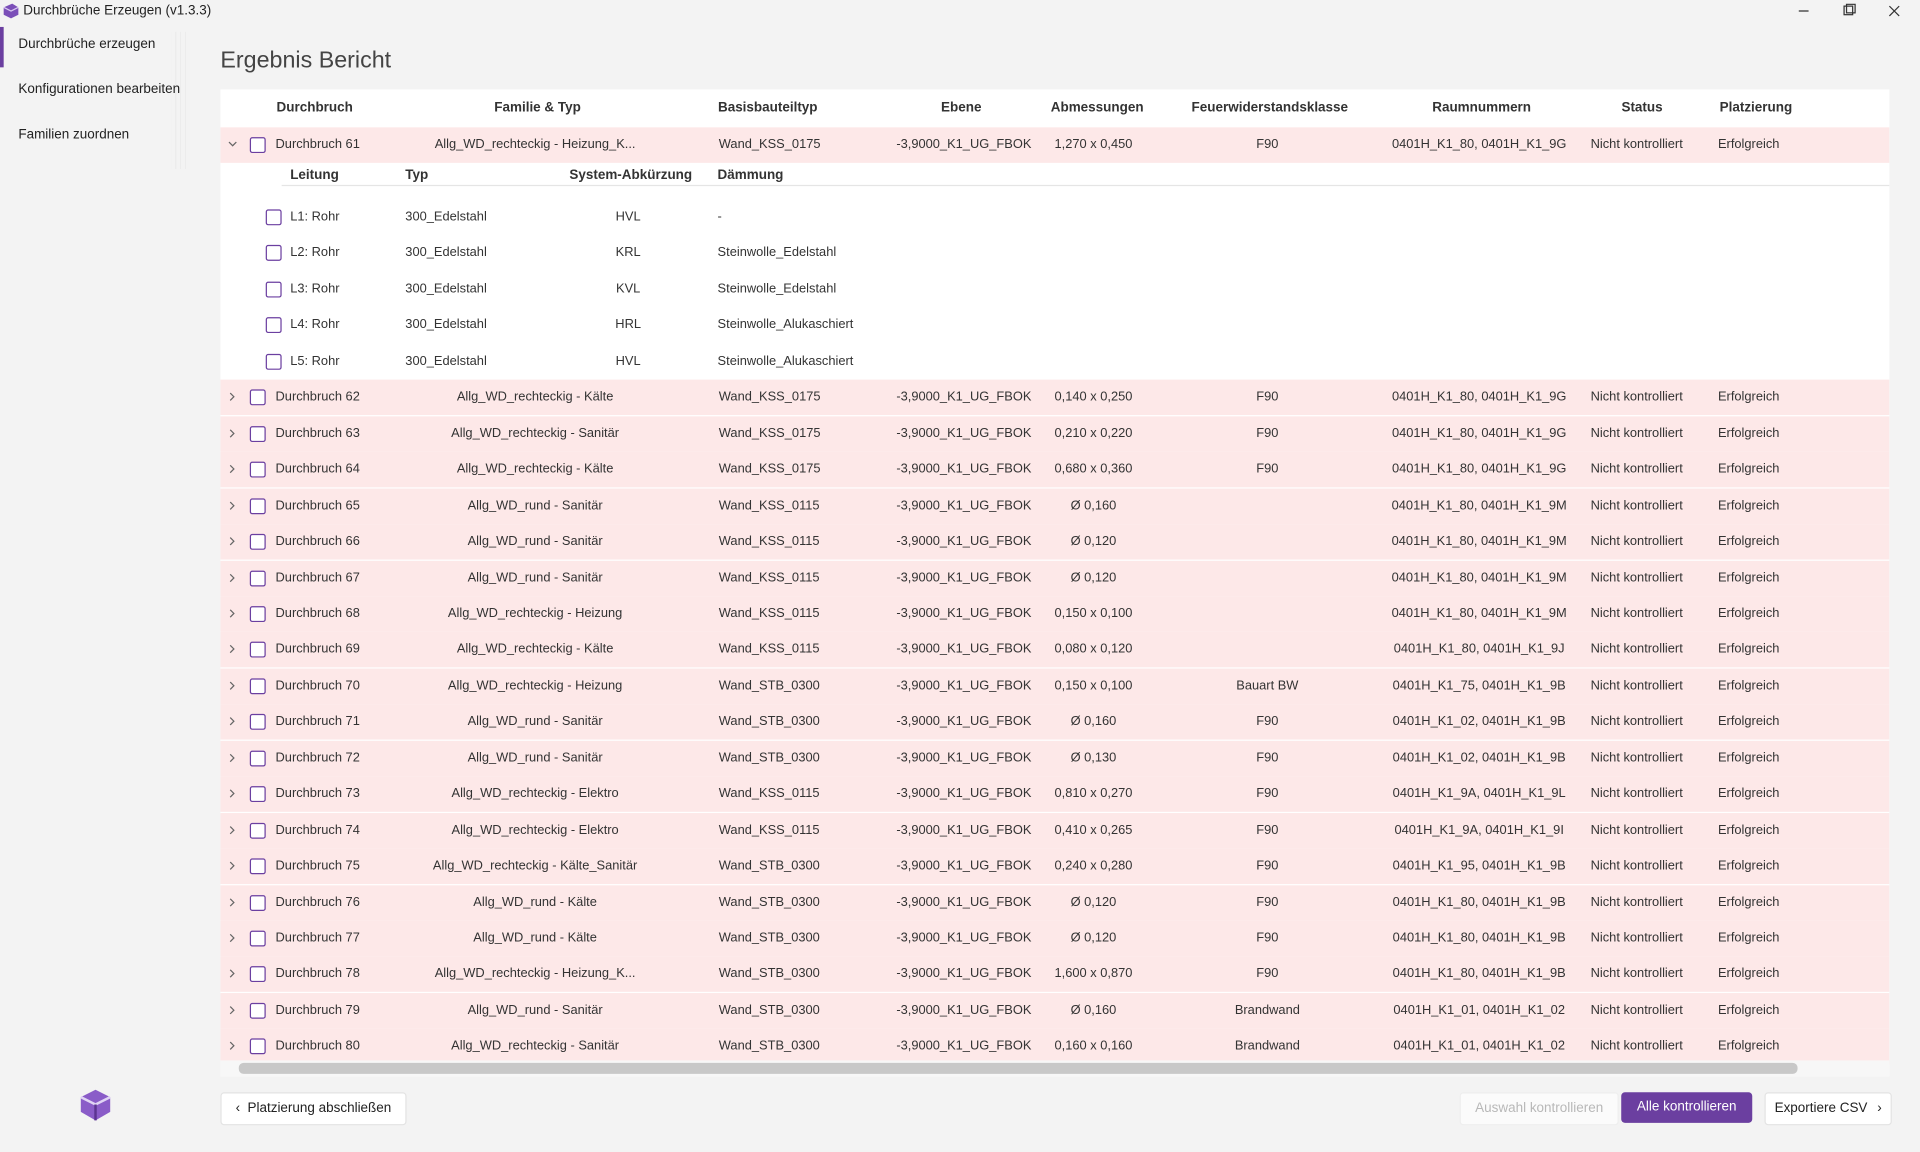 The image size is (1920, 1152). I want to click on cell: Durchbruch 74, so click(317, 830).